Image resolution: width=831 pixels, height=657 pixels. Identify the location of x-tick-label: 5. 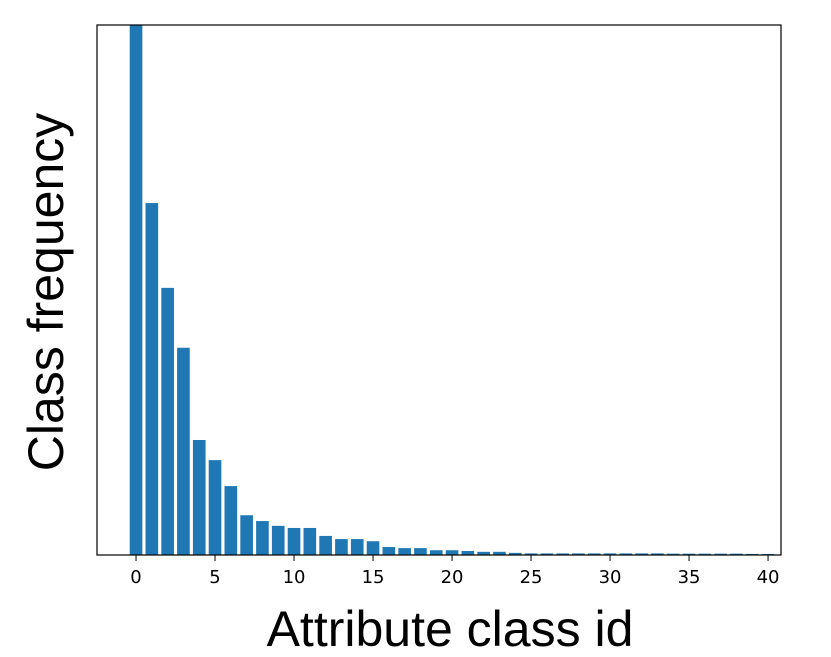
(214, 577).